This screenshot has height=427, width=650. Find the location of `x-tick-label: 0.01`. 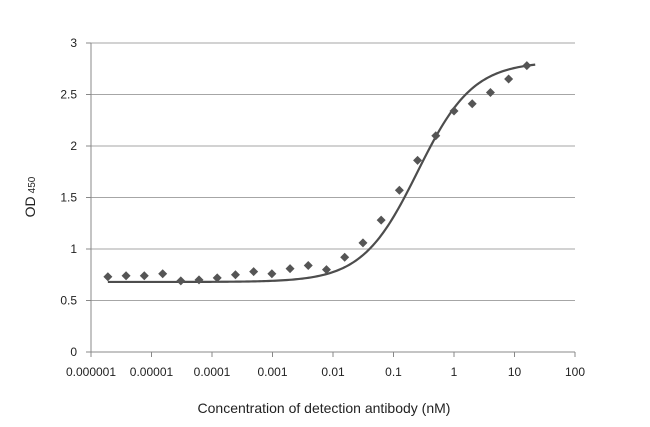

x-tick-label: 0.01 is located at coordinates (333, 372).